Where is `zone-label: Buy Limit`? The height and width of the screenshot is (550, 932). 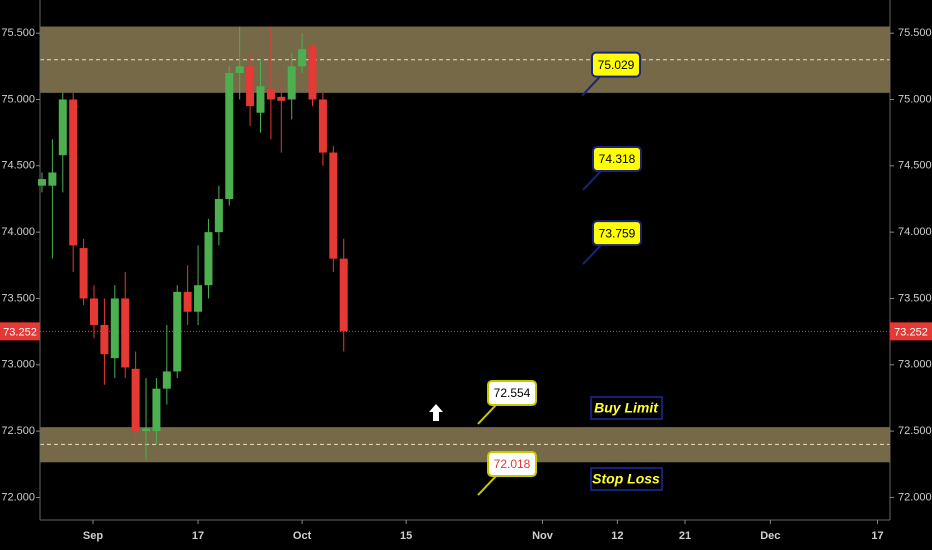
zone-label: Buy Limit is located at coordinates (626, 408).